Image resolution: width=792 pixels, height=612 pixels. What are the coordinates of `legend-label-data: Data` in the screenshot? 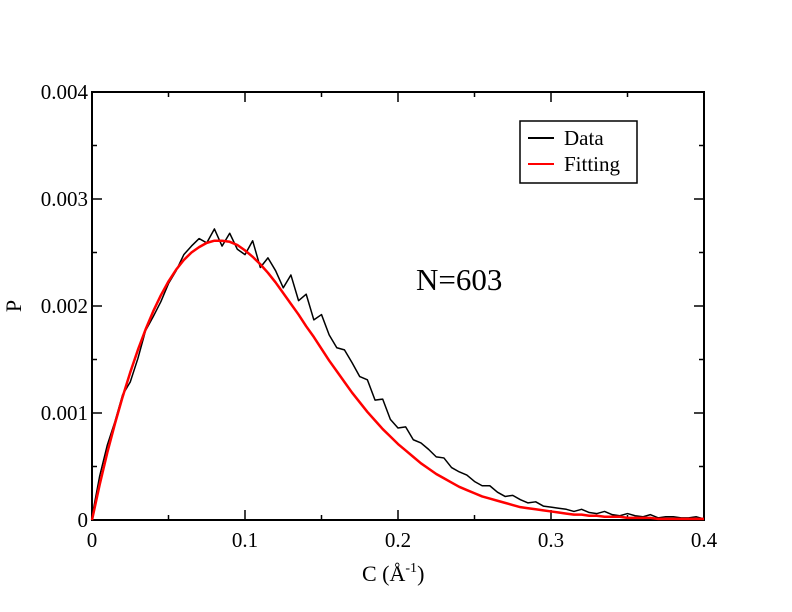 It's located at (584, 138).